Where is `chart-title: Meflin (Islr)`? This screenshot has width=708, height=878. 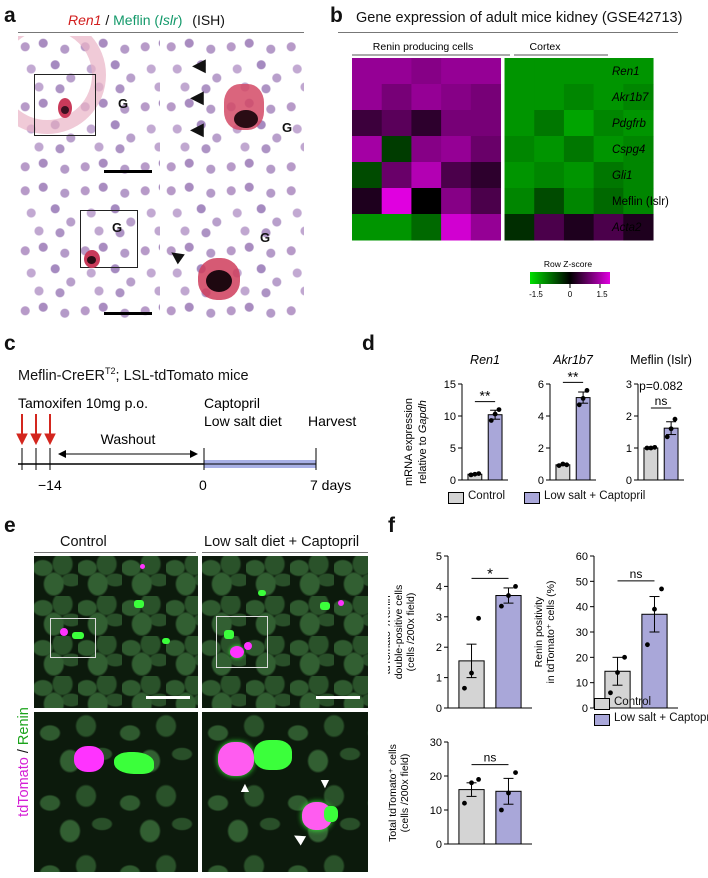 chart-title: Meflin (Islr) is located at coordinates (661, 360).